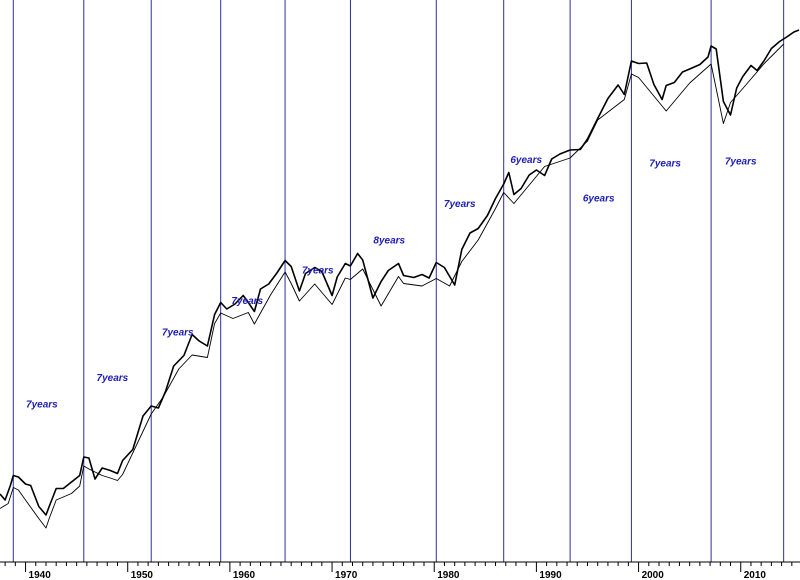 The width and height of the screenshot is (800, 580). What do you see at coordinates (460, 204) in the screenshot?
I see `cycle-label-6: 7years` at bounding box center [460, 204].